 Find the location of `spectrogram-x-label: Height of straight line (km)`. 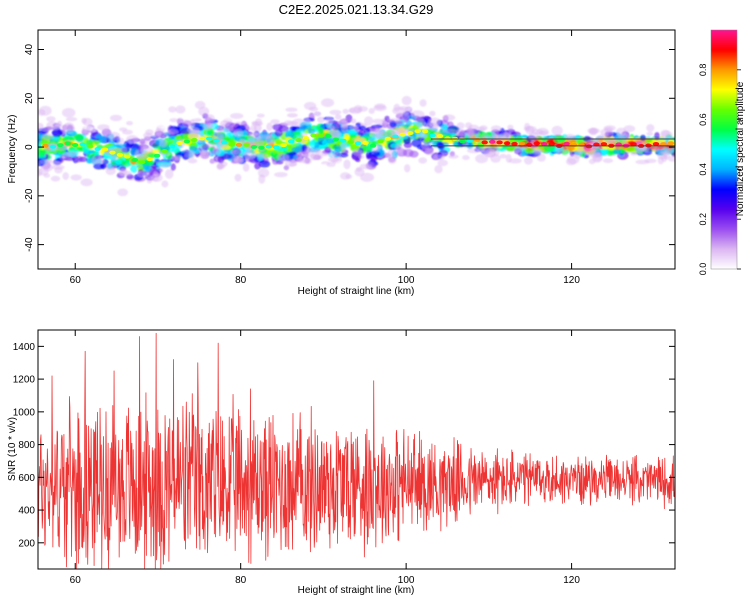

spectrogram-x-label: Height of straight line (km) is located at coordinates (356, 291).